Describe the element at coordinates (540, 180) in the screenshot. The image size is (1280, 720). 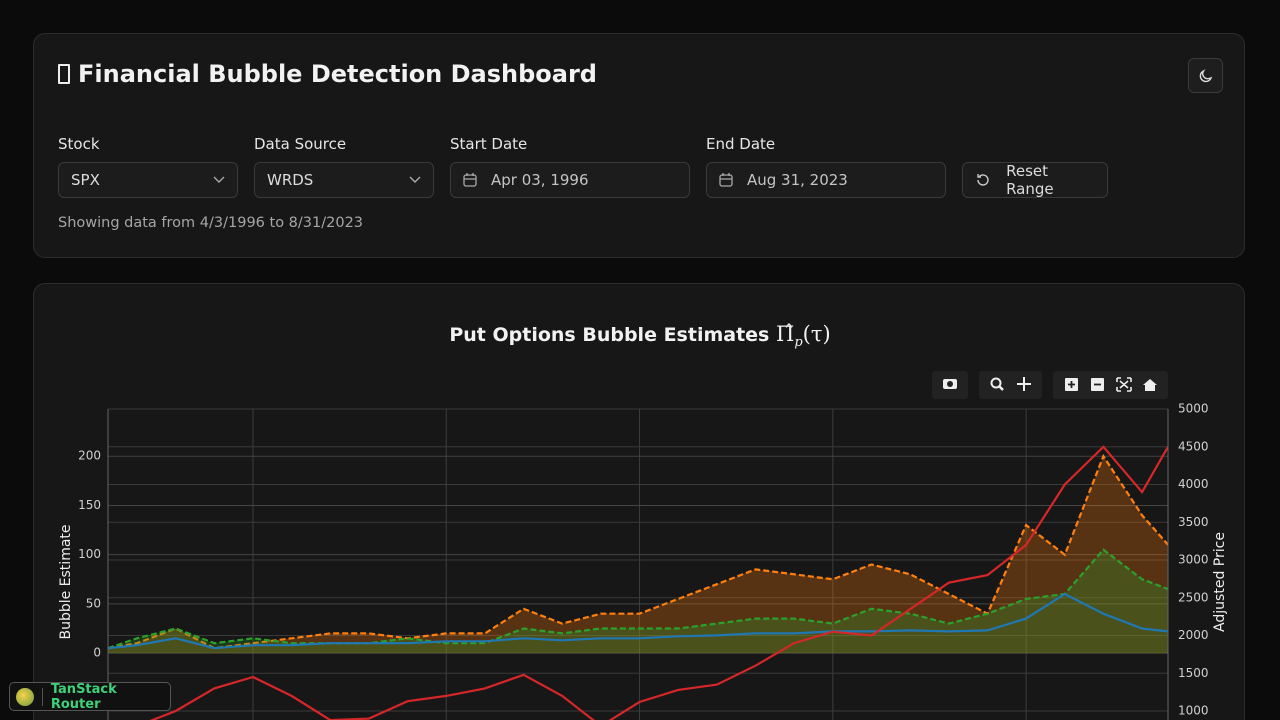
I see `start-date-value: Apr 03, 1996` at that location.